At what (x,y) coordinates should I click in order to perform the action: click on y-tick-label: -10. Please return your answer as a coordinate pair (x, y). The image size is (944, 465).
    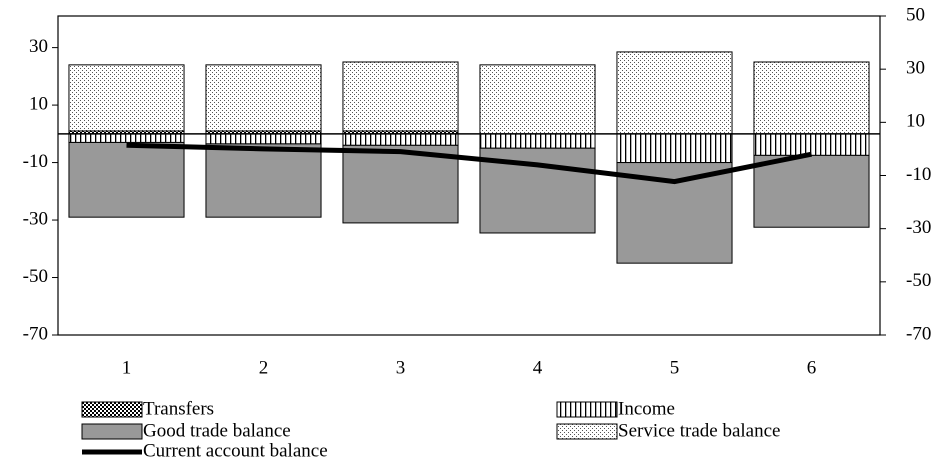
    Looking at the image, I should click on (35, 161).